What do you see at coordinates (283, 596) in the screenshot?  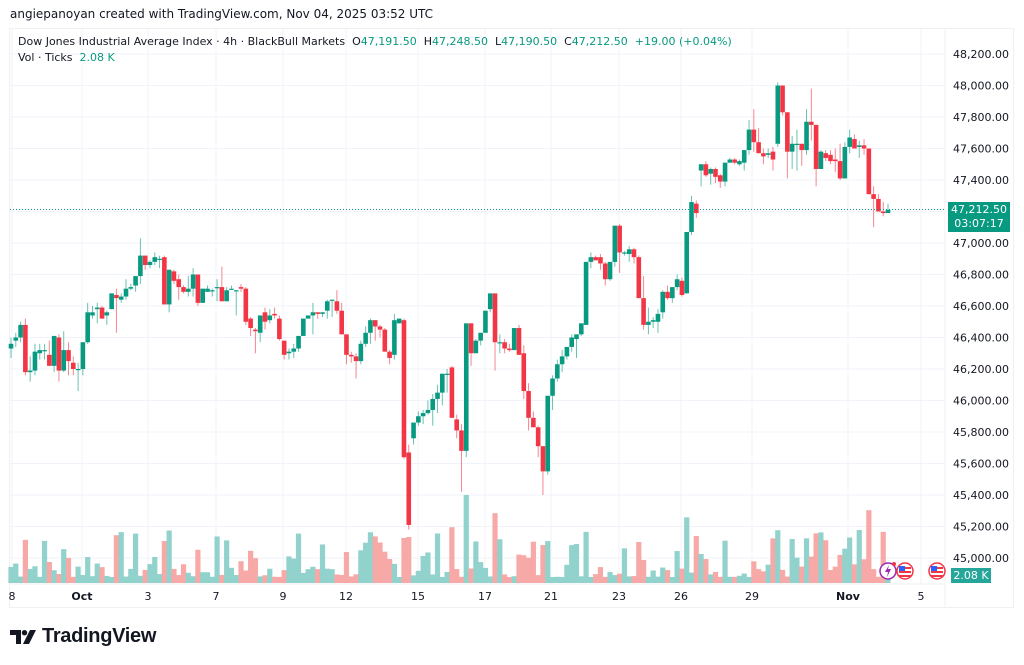 I see `time-tick-label: 9` at bounding box center [283, 596].